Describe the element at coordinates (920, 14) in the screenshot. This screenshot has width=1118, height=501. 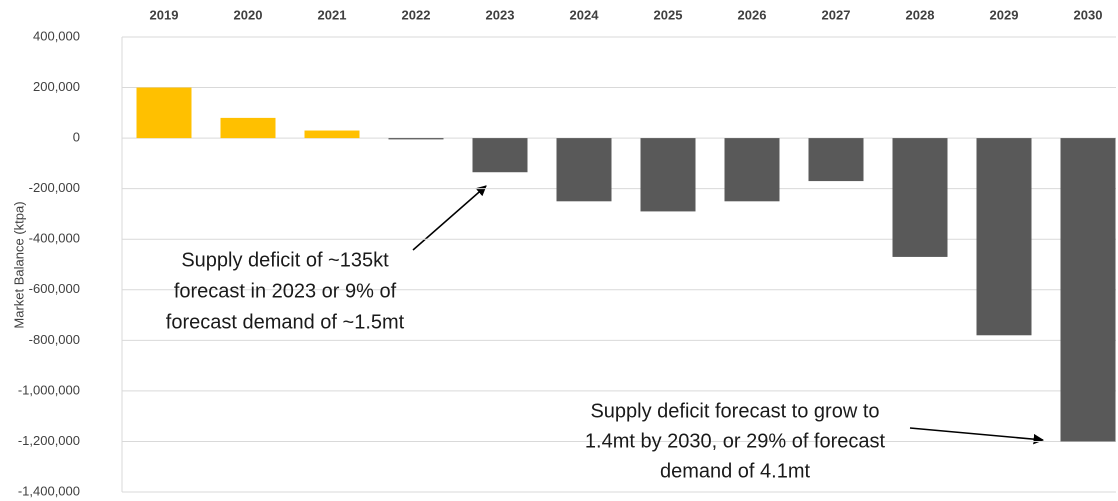
I see `x-tick-label: 2028` at that location.